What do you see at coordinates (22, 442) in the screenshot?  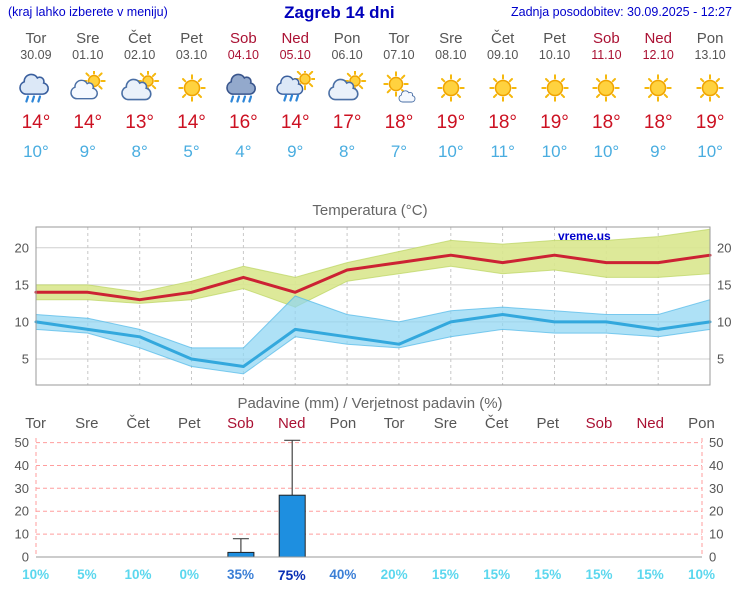 I see `precip-ytick-left: 50` at bounding box center [22, 442].